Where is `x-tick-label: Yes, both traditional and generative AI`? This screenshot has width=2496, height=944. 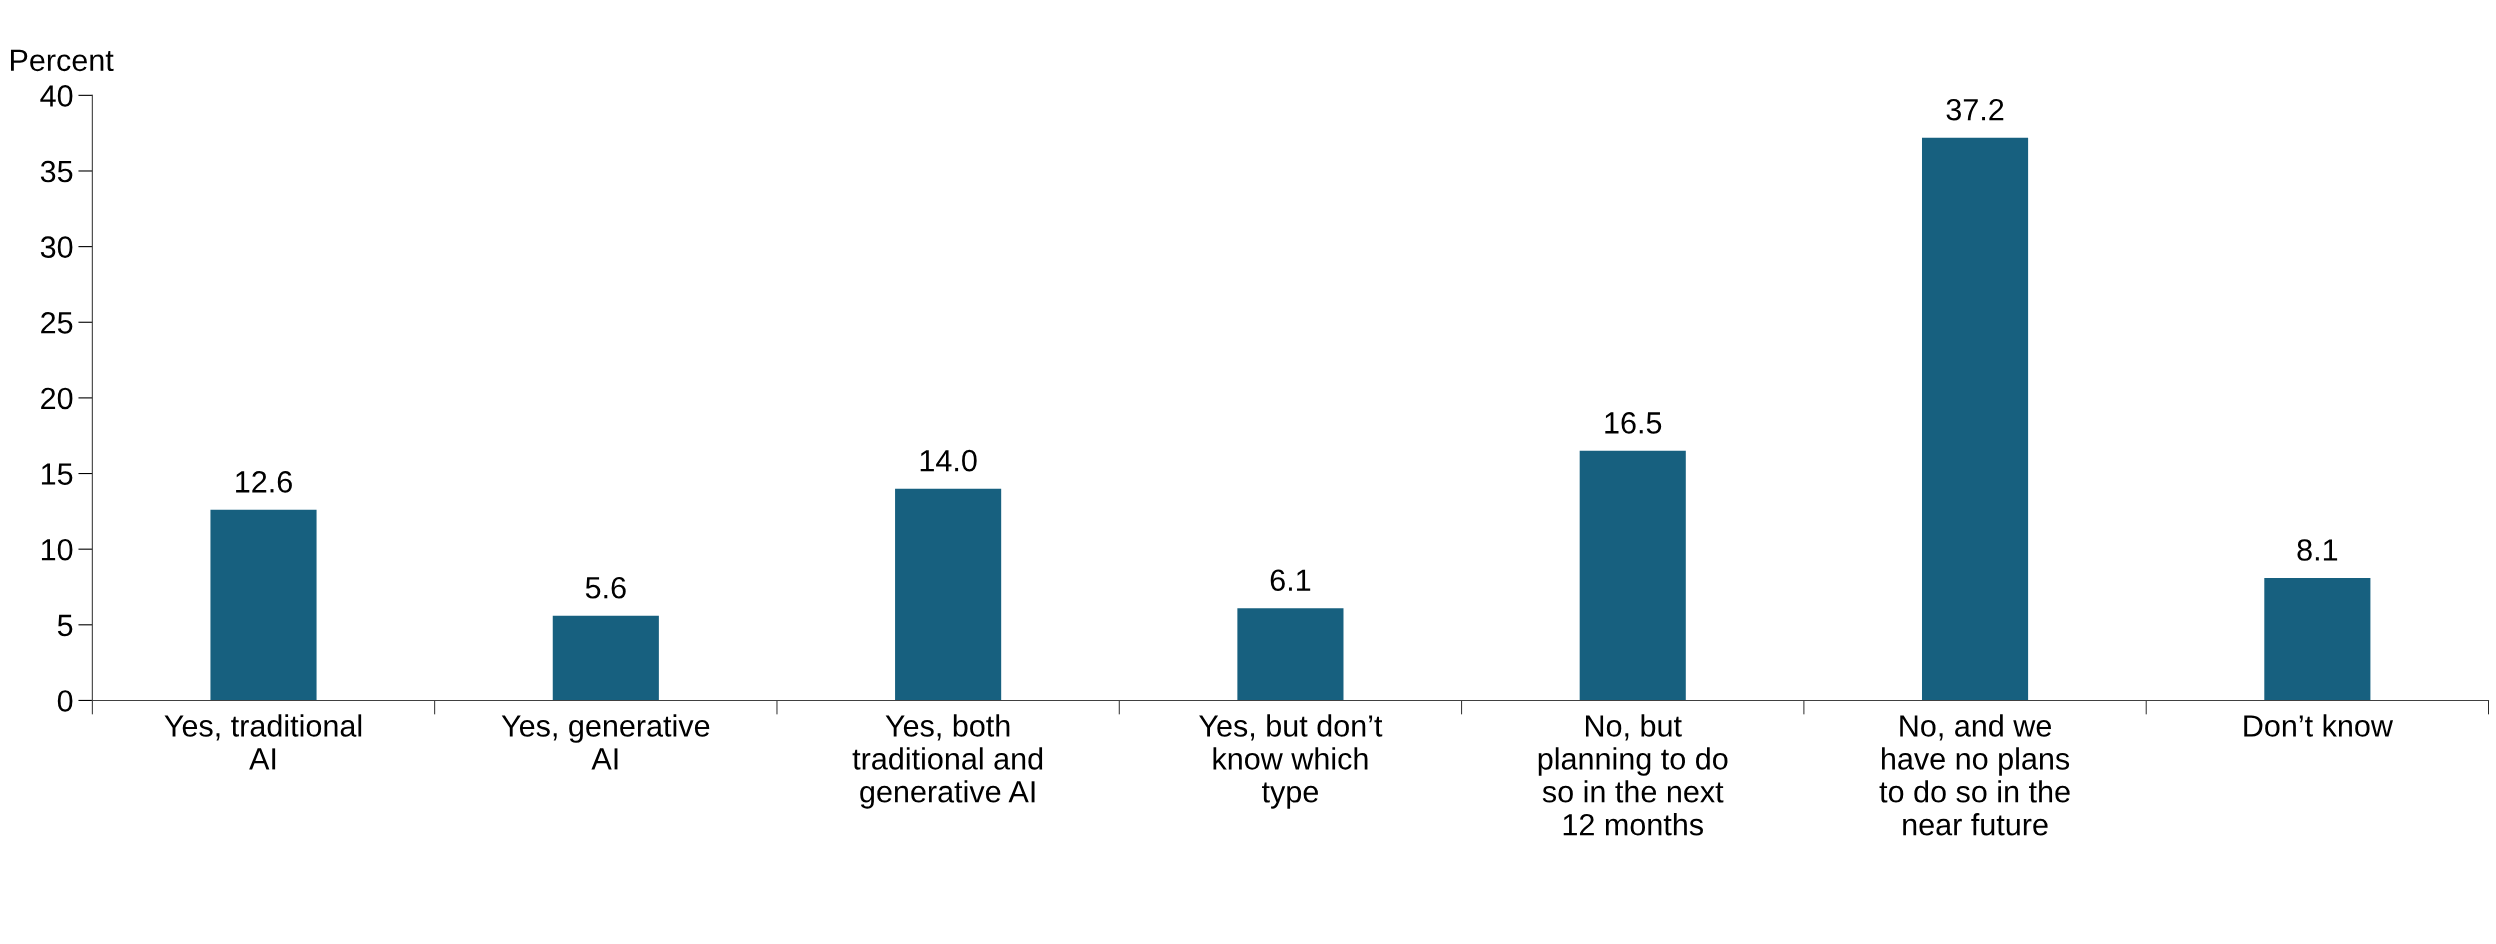
x-tick-label: Yes, both traditional and generative AI is located at coordinates (947, 761).